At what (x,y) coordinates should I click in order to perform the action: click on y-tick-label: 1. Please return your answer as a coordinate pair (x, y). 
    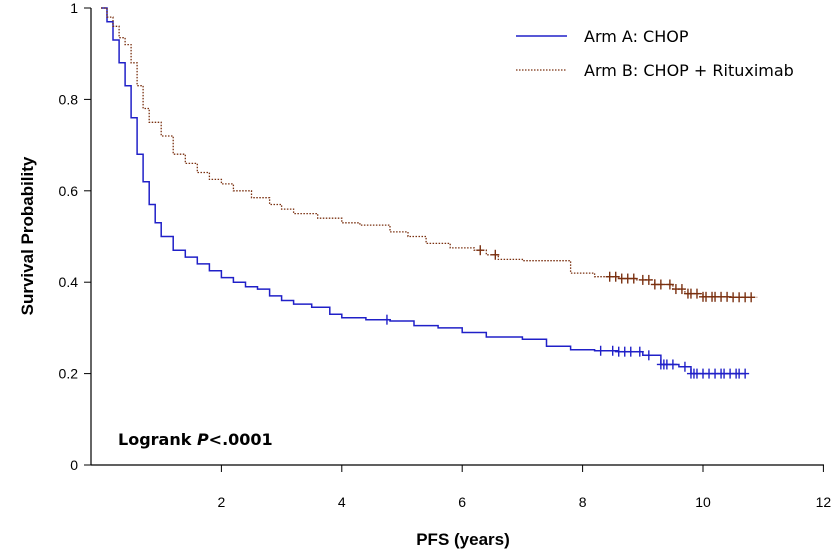
    Looking at the image, I should click on (74, 8).